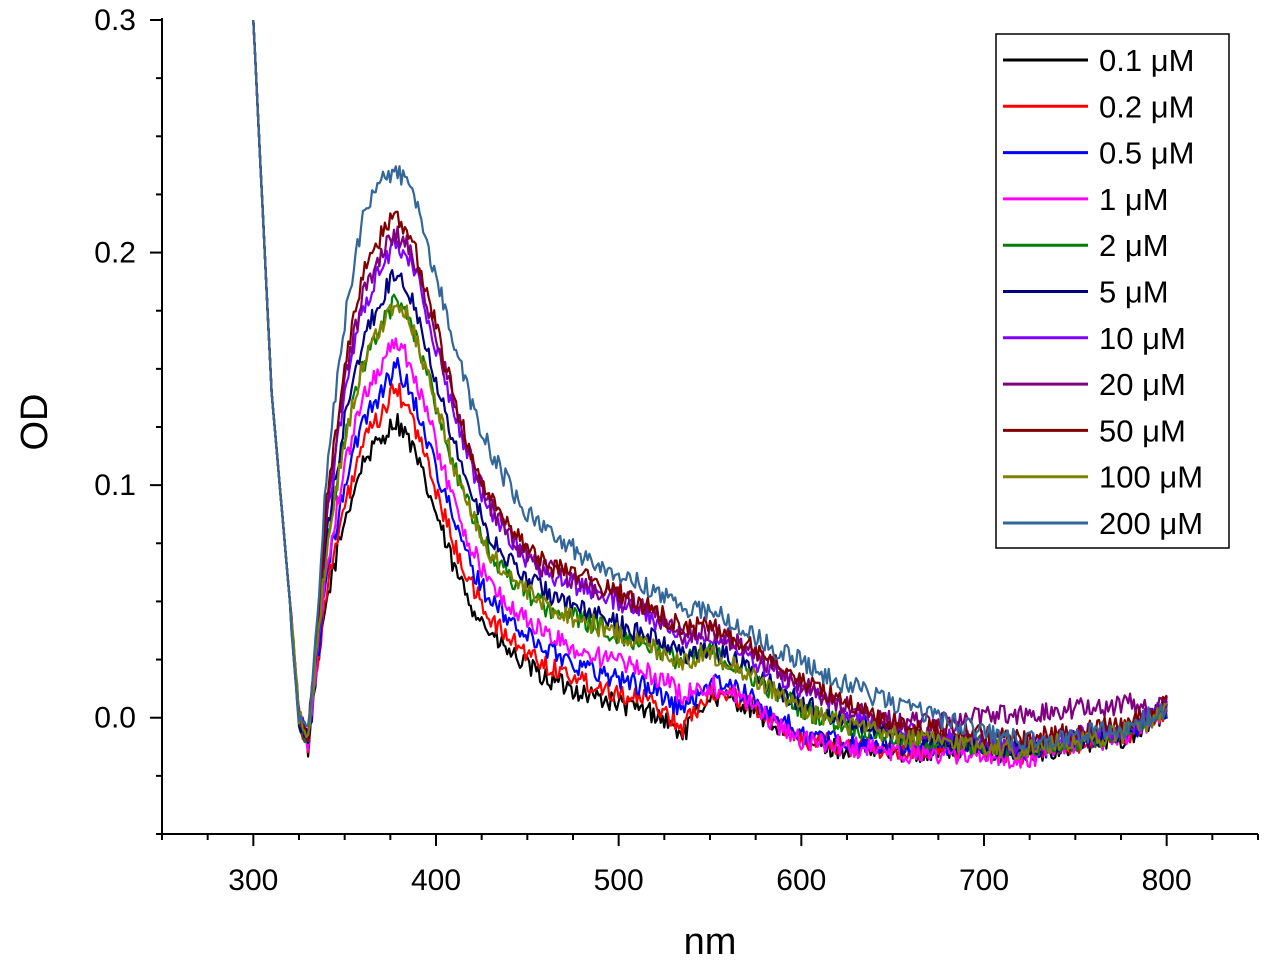 This screenshot has height=961, width=1267. Describe the element at coordinates (35, 422) in the screenshot. I see `y-axis-title: OD` at that location.